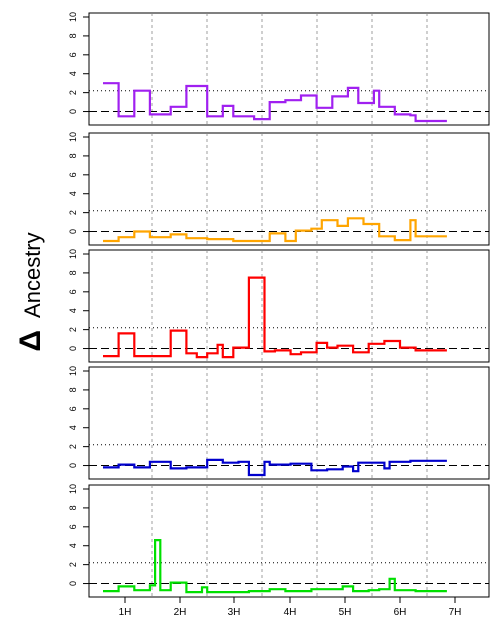 The image size is (494, 626). Describe the element at coordinates (345, 612) in the screenshot. I see `x-tick-label: 5H` at that location.